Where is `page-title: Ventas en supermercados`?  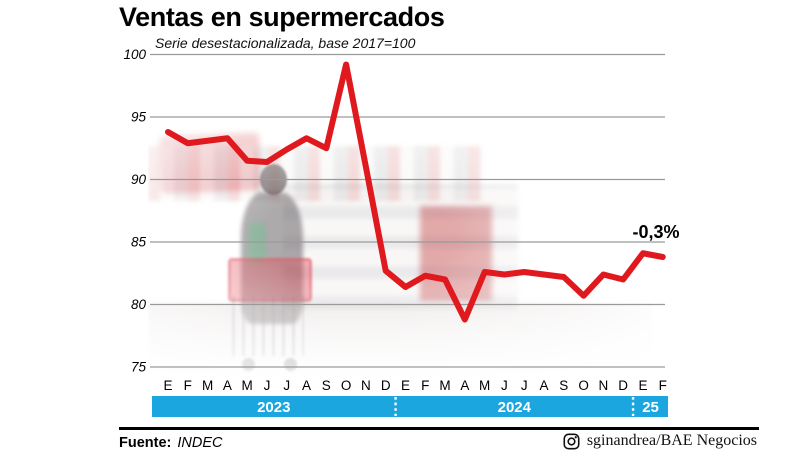 page-title: Ventas en supermercados is located at coordinates (282, 17).